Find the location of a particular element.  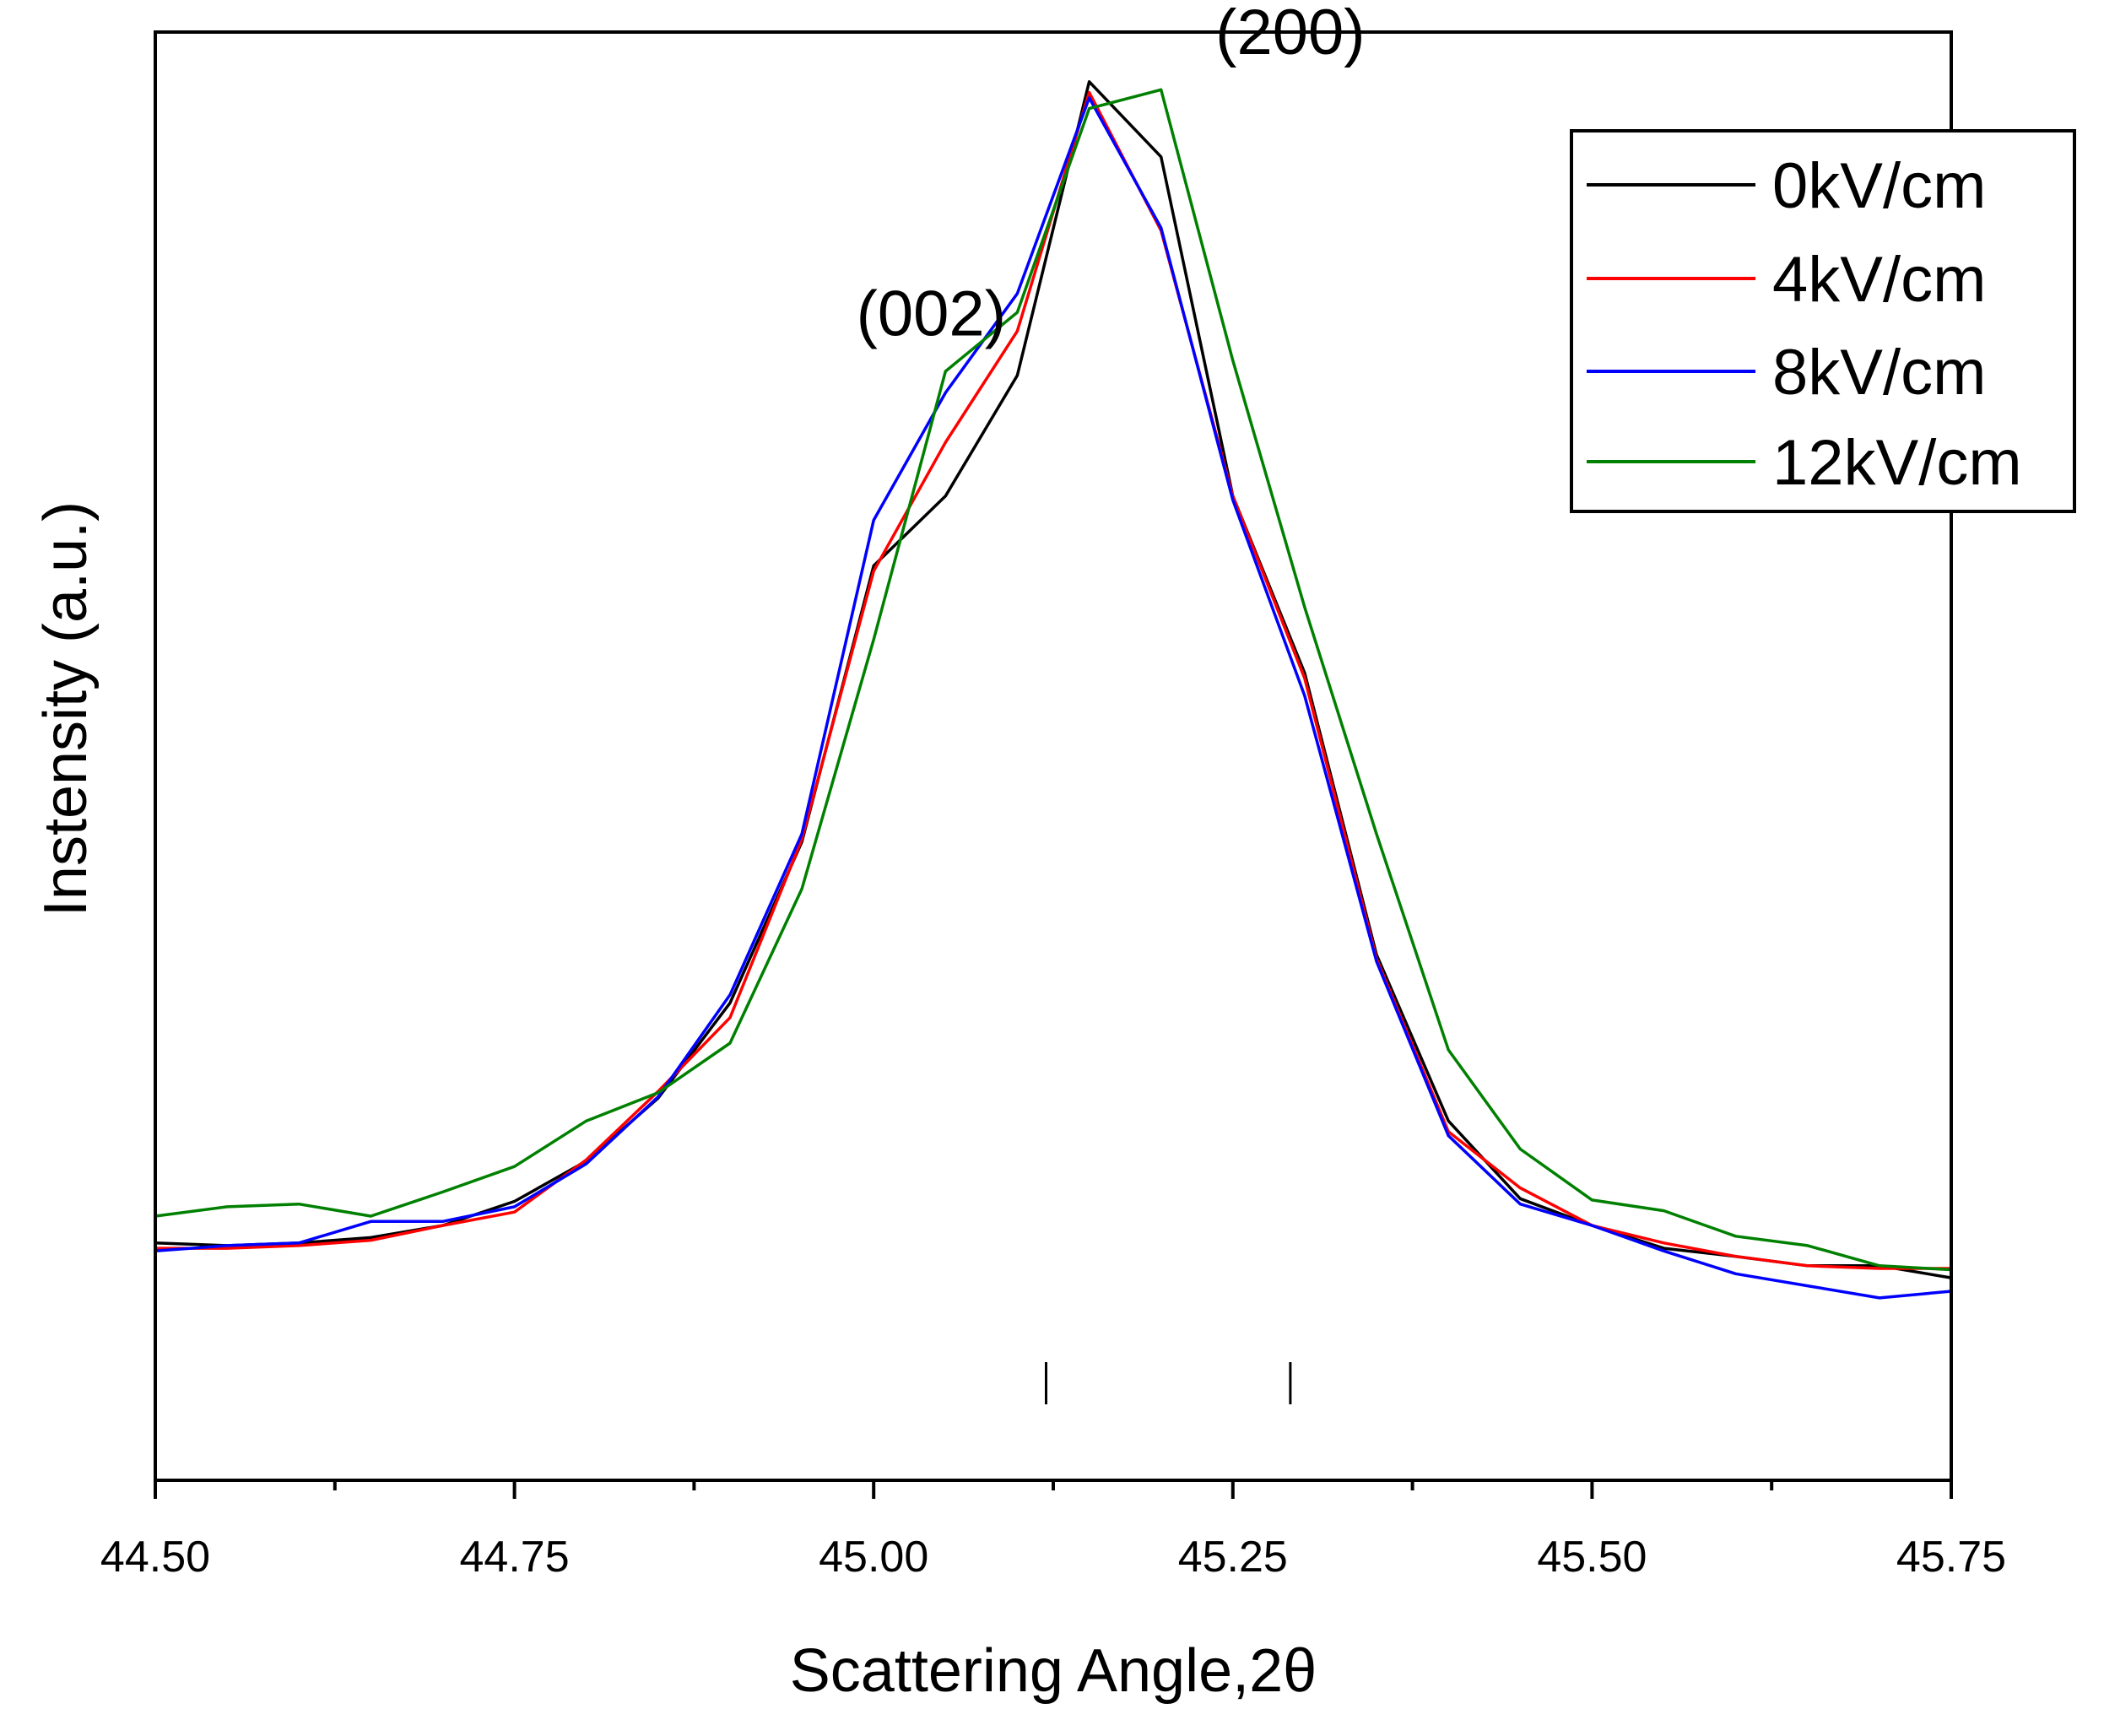

x-axis-title: Scattering Angle,2θ is located at coordinates (1053, 1671).